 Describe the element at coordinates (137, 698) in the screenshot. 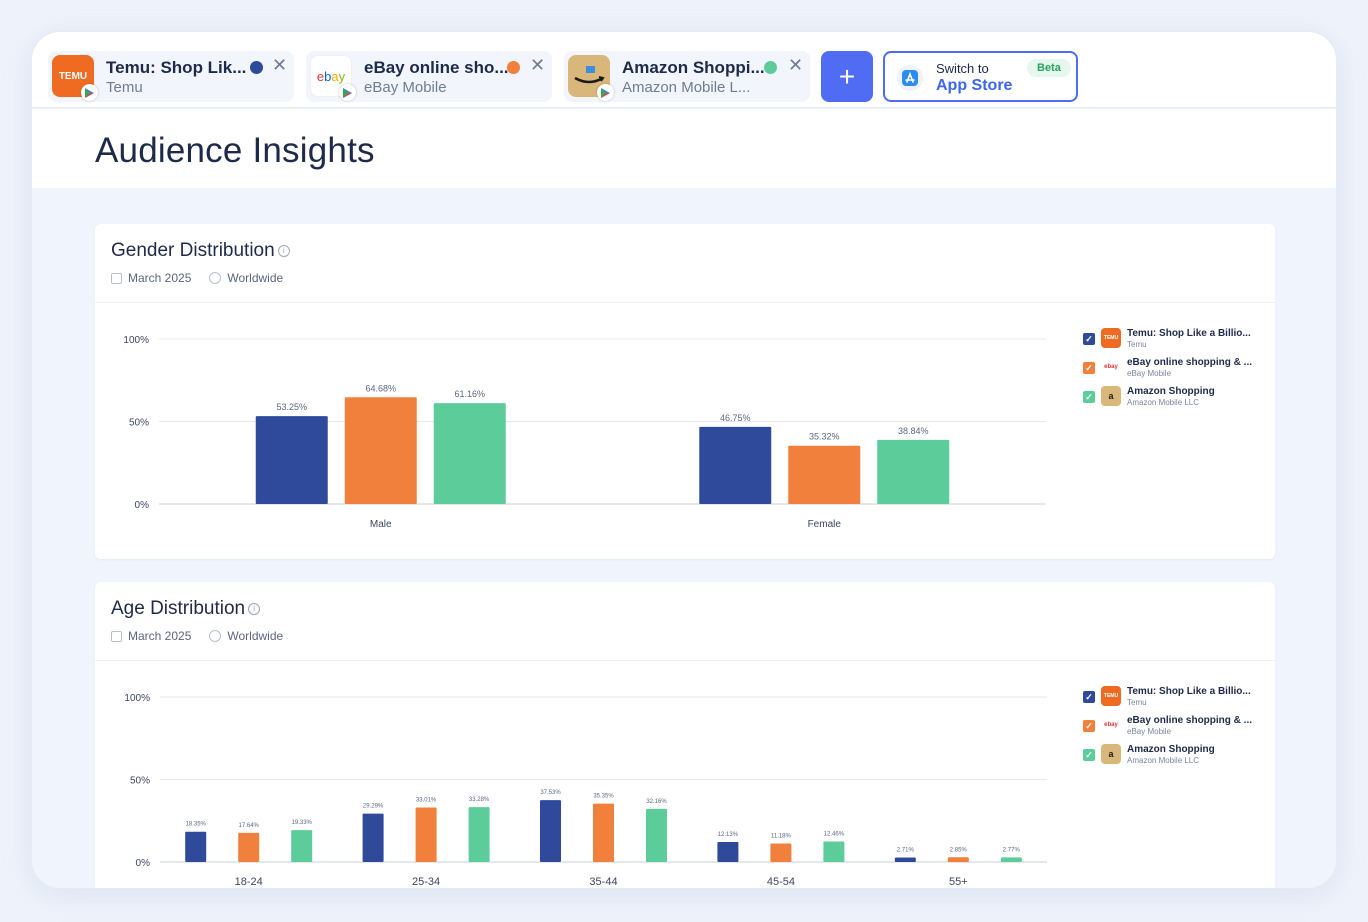

I see `y-tick-label: 100%` at that location.